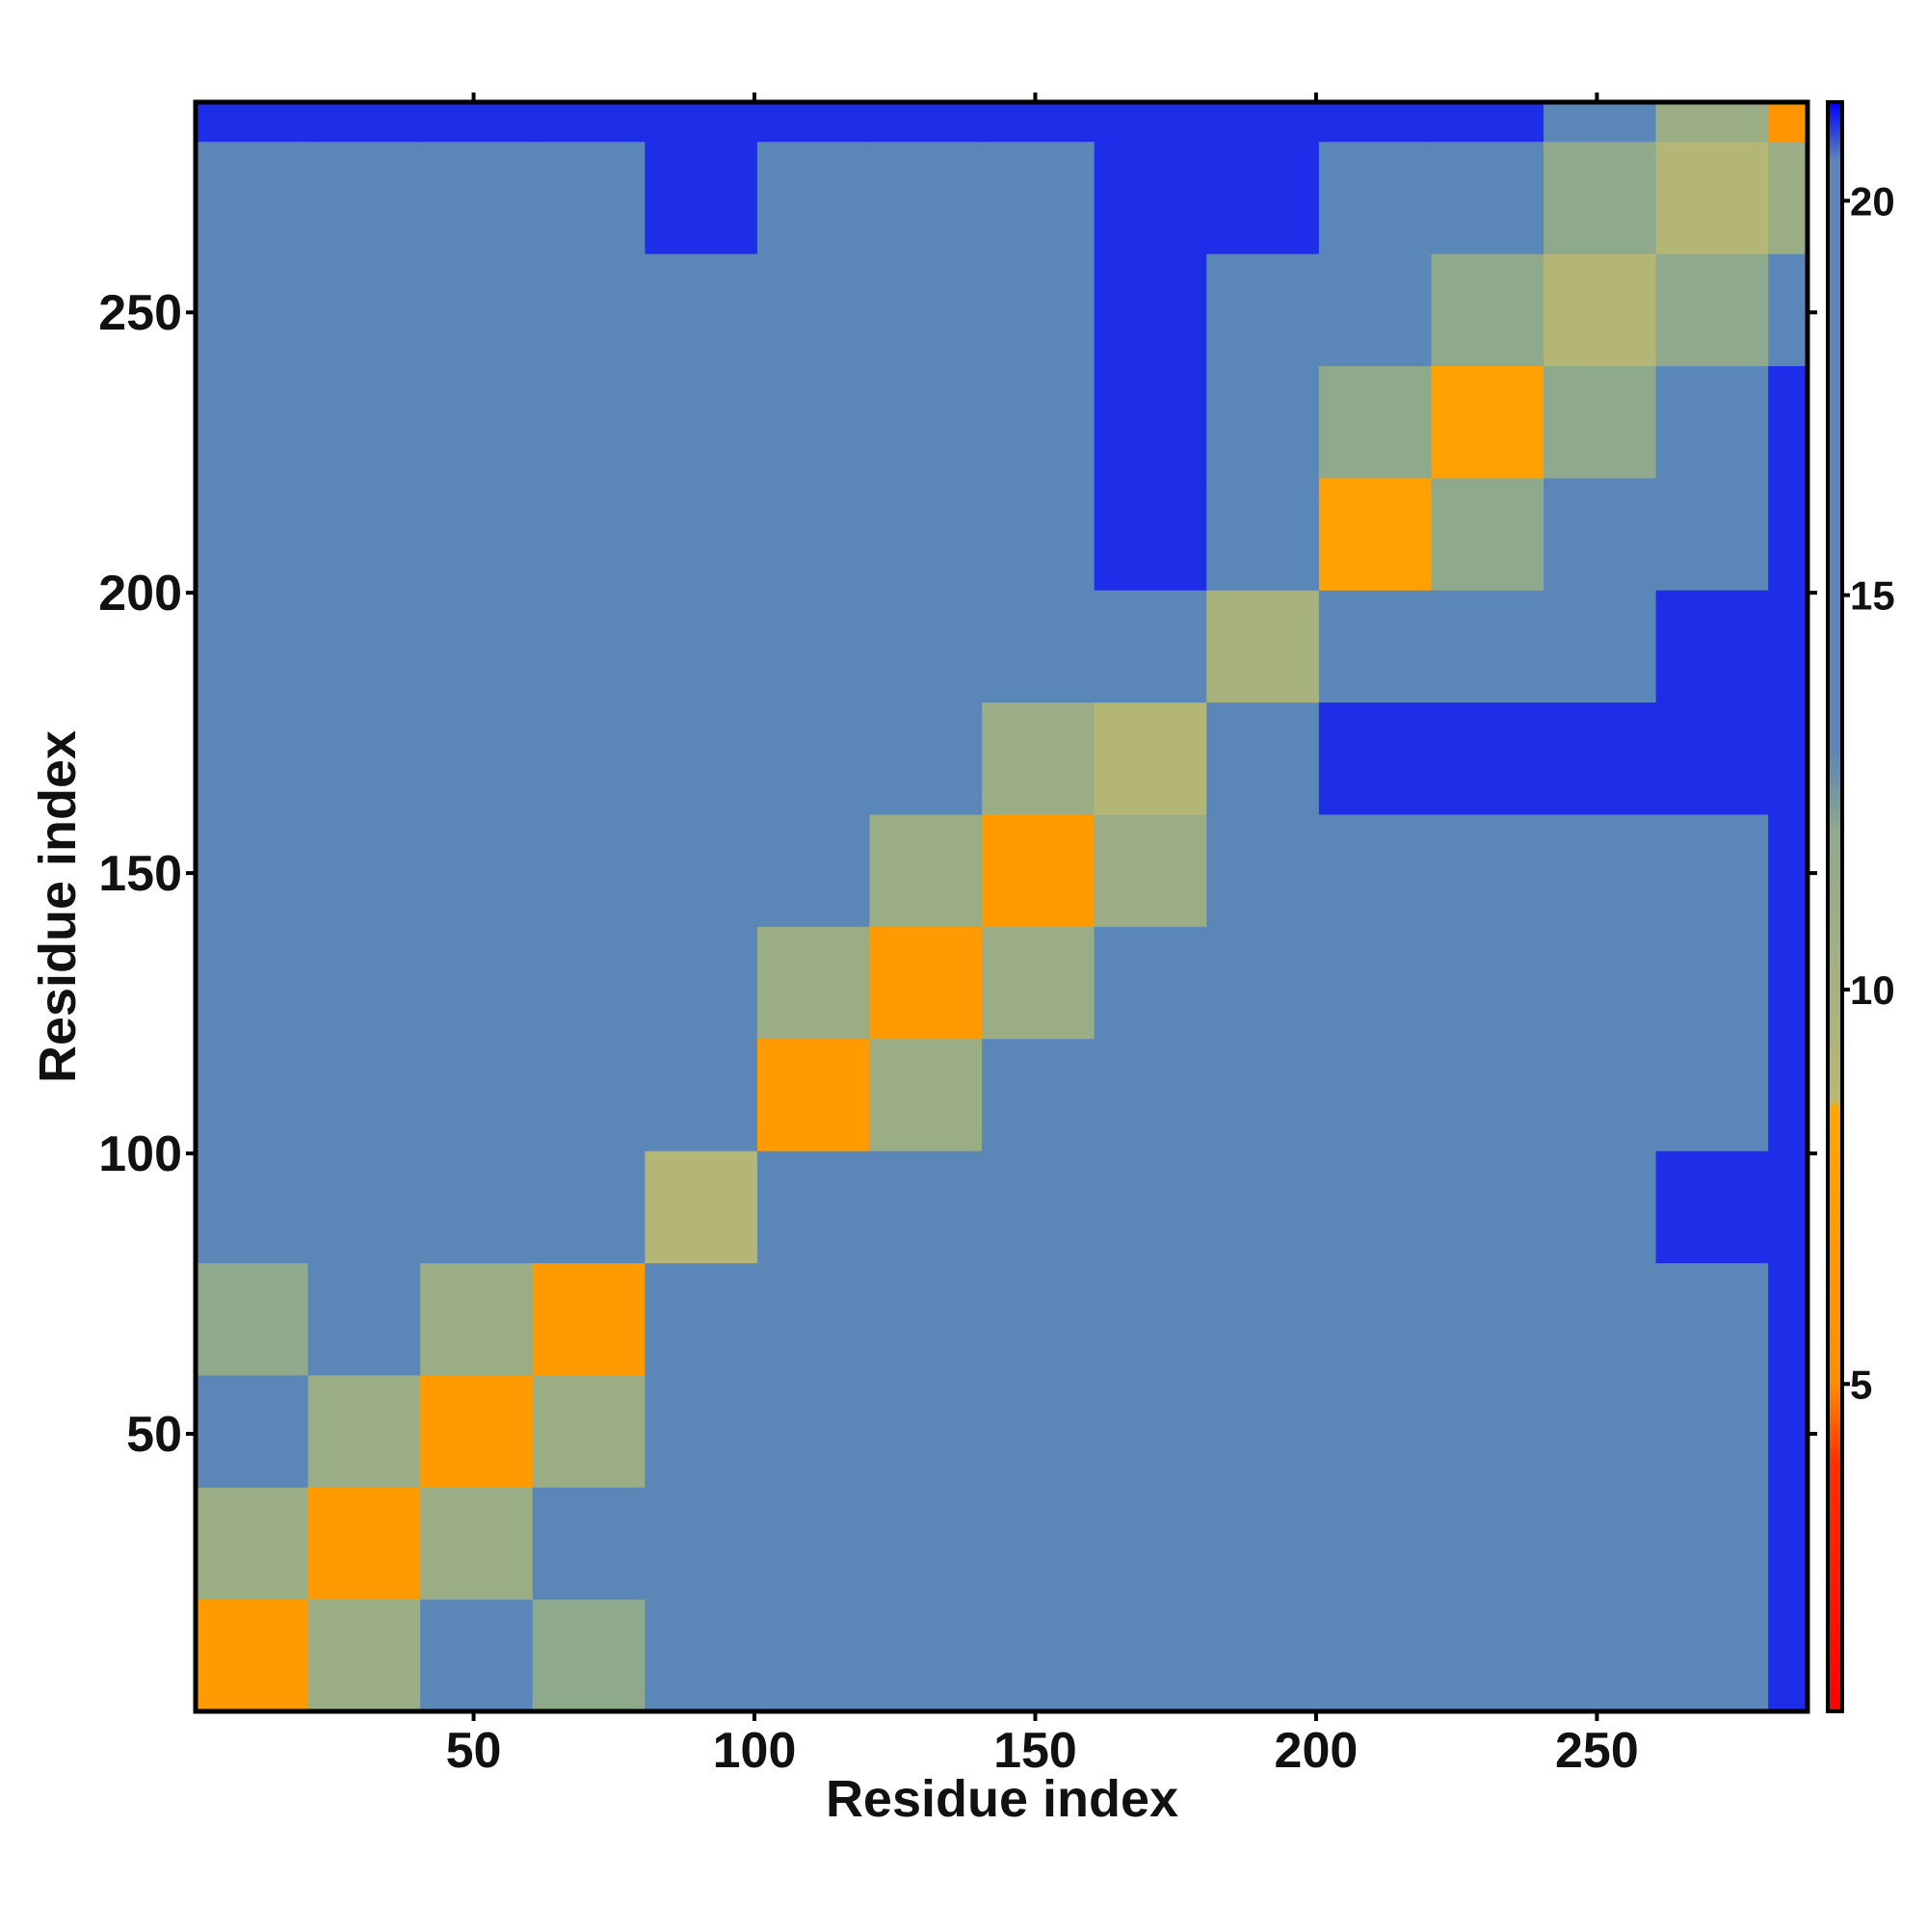 This screenshot has height=1932, width=1927. Describe the element at coordinates (1002, 1799) in the screenshot. I see `x-axis-title: Residue index` at that location.